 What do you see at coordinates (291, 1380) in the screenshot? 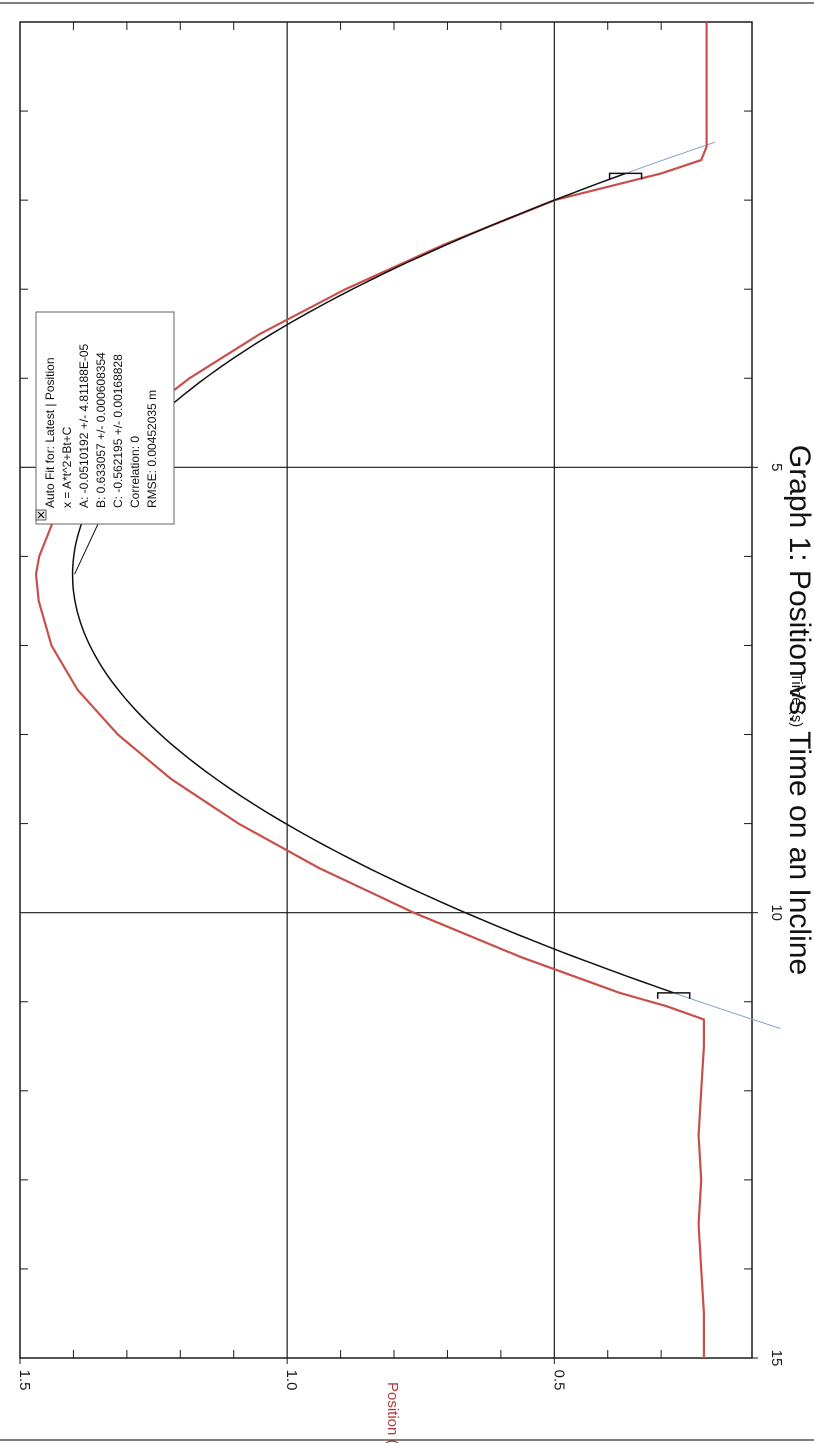
I see `y-tick-label: 1.0` at bounding box center [291, 1380].